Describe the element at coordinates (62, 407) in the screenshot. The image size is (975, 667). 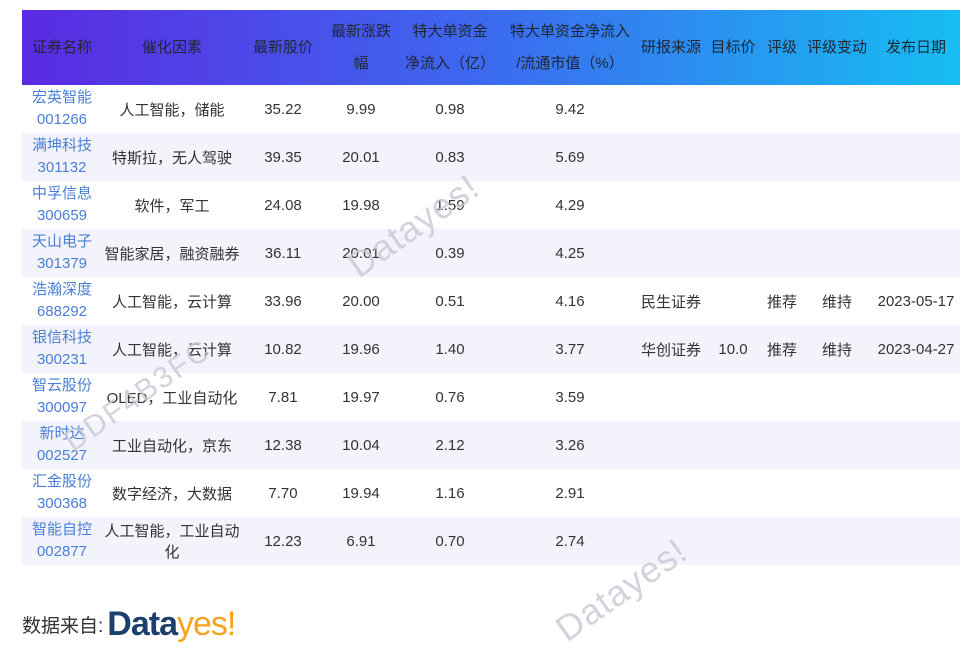
I see `stock-code-link: 300097` at that location.